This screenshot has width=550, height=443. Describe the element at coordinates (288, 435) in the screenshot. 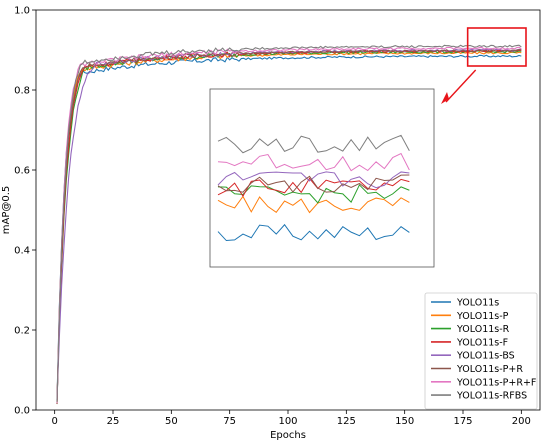

I see `x-axis-label: Epochs` at that location.